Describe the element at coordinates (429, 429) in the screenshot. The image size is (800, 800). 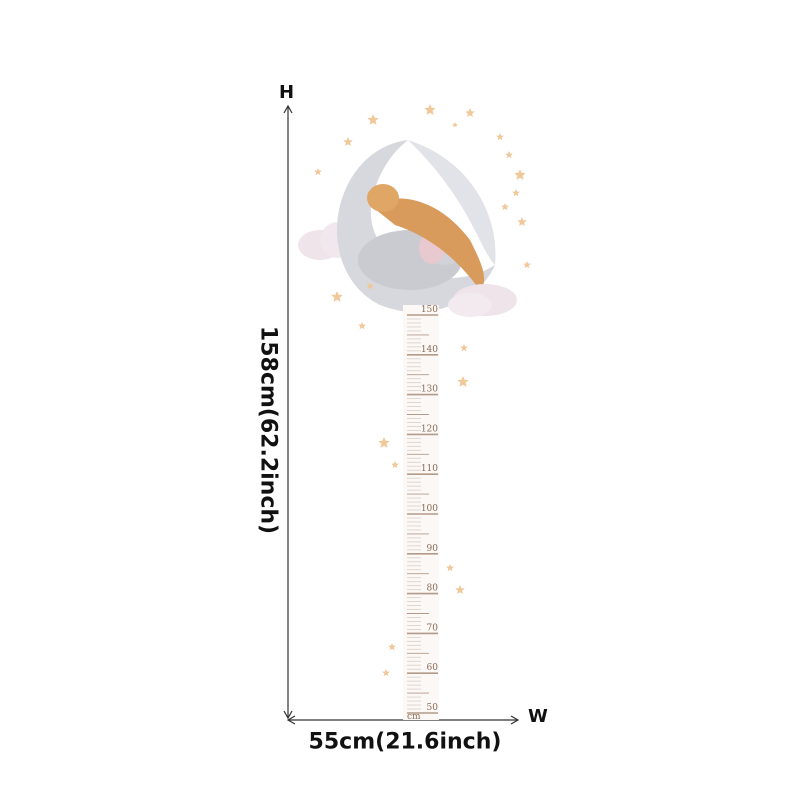
I see `ruler-label: 120` at that location.